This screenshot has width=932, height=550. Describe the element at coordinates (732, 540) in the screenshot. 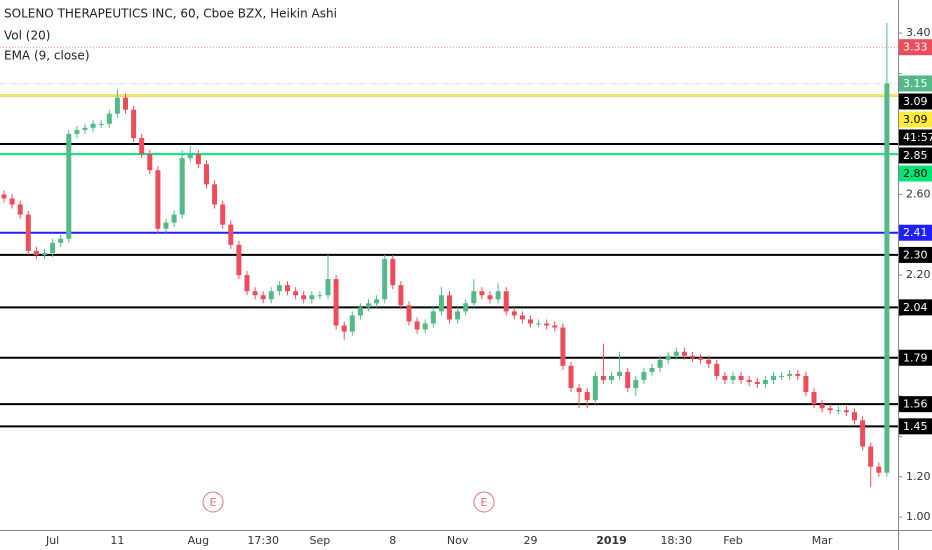

I see `x-tick-label: Feb` at that location.